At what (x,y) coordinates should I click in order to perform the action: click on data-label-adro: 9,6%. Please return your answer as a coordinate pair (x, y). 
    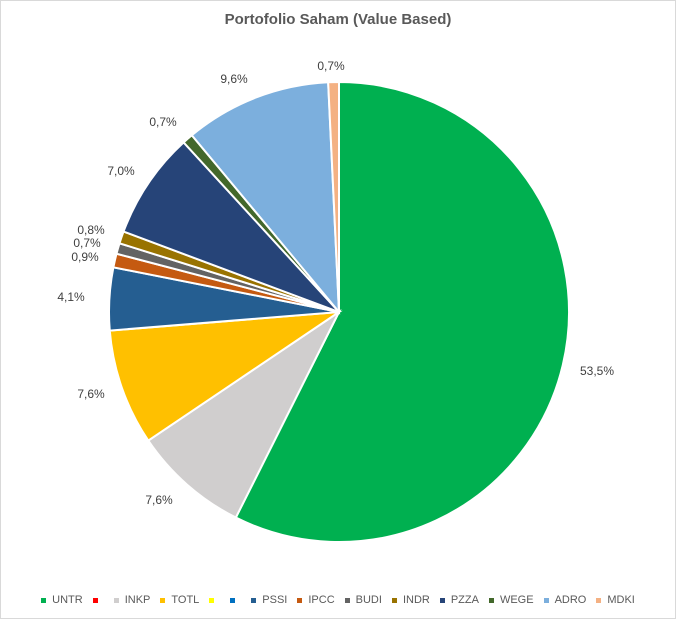
    Looking at the image, I should click on (234, 79).